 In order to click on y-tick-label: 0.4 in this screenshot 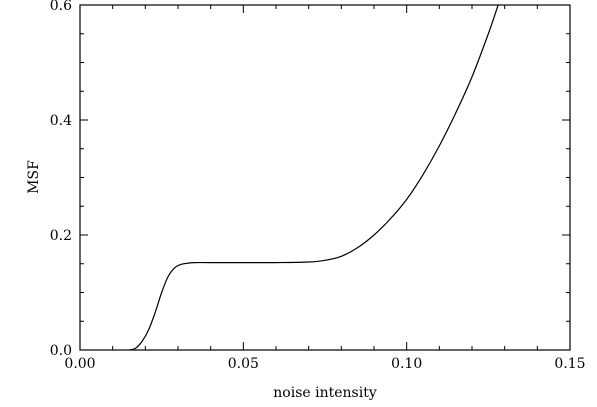, I will do `click(61, 121)`.